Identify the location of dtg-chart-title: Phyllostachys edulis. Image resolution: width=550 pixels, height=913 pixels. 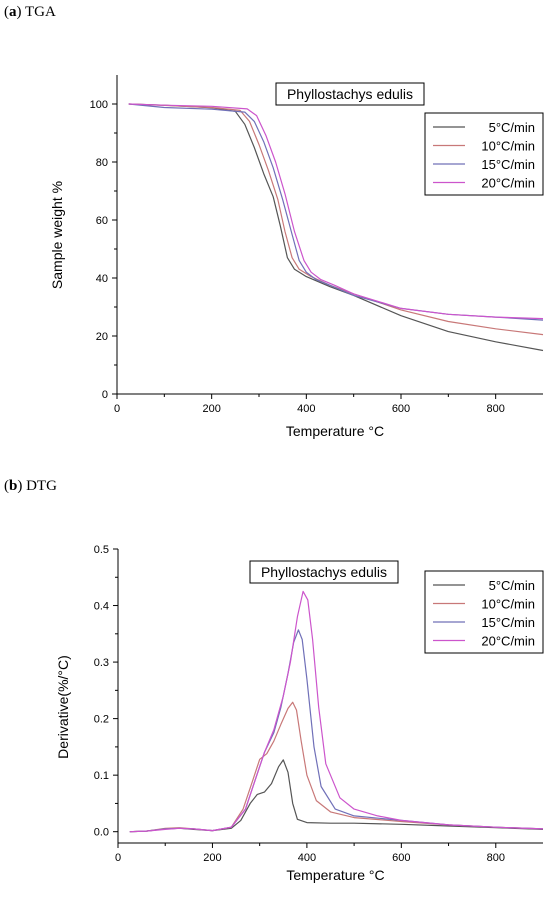
(324, 572).